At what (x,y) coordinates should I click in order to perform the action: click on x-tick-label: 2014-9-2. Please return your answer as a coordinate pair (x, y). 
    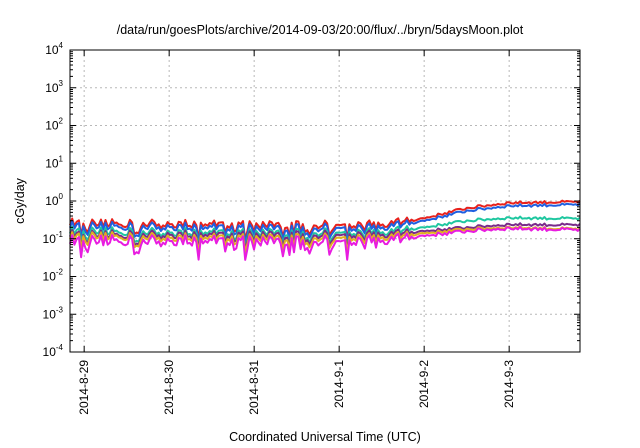
    Looking at the image, I should click on (424, 384).